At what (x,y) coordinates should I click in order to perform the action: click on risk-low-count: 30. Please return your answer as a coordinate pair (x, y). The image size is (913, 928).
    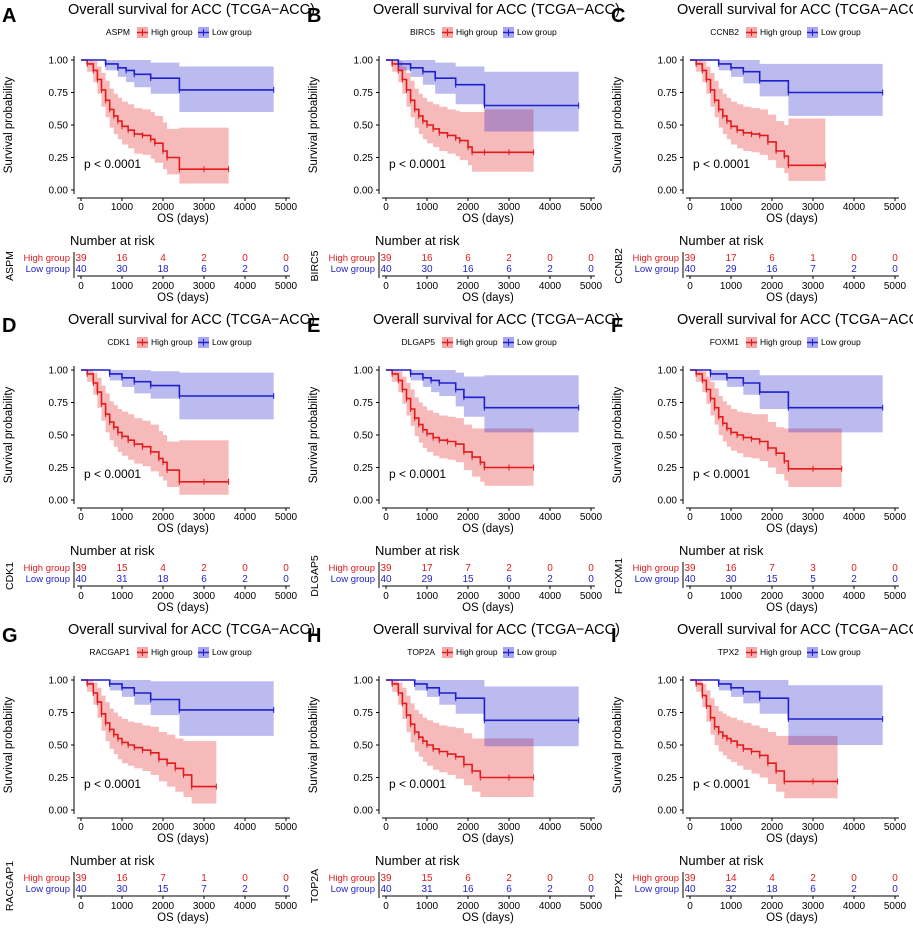
    Looking at the image, I should click on (731, 579).